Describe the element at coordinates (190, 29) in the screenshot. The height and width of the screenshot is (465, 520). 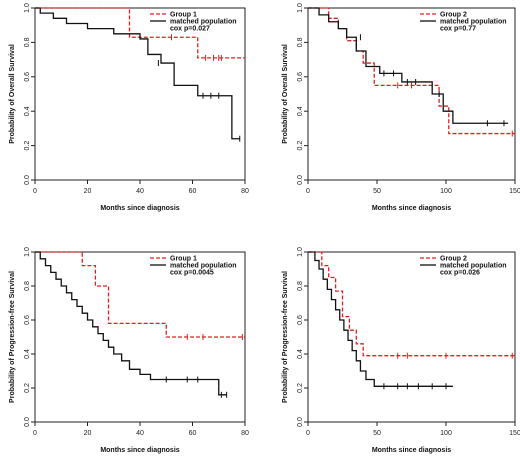
I see `legend-pvalue: cox p=0.027` at that location.